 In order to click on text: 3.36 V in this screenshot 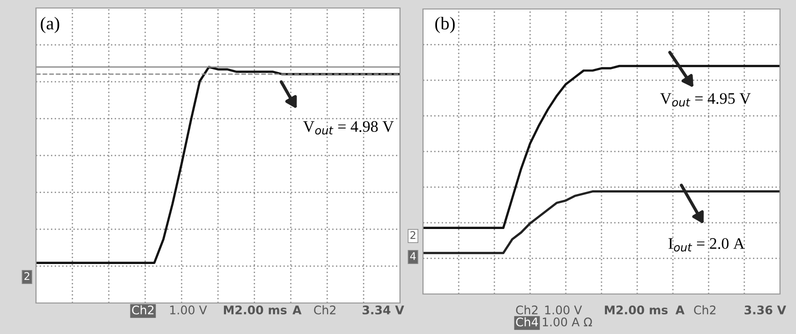, I will do `click(765, 309)`.